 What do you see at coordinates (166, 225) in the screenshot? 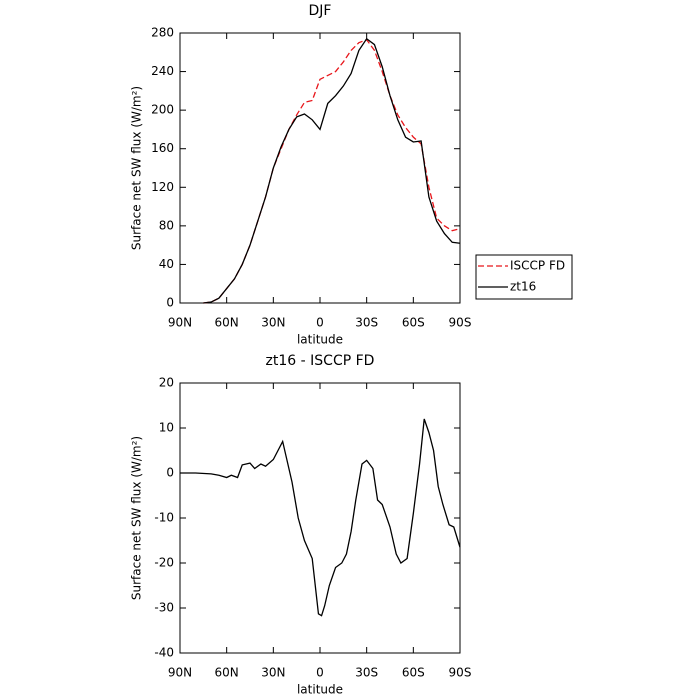
I see `y-tick-label: 80` at bounding box center [166, 225].